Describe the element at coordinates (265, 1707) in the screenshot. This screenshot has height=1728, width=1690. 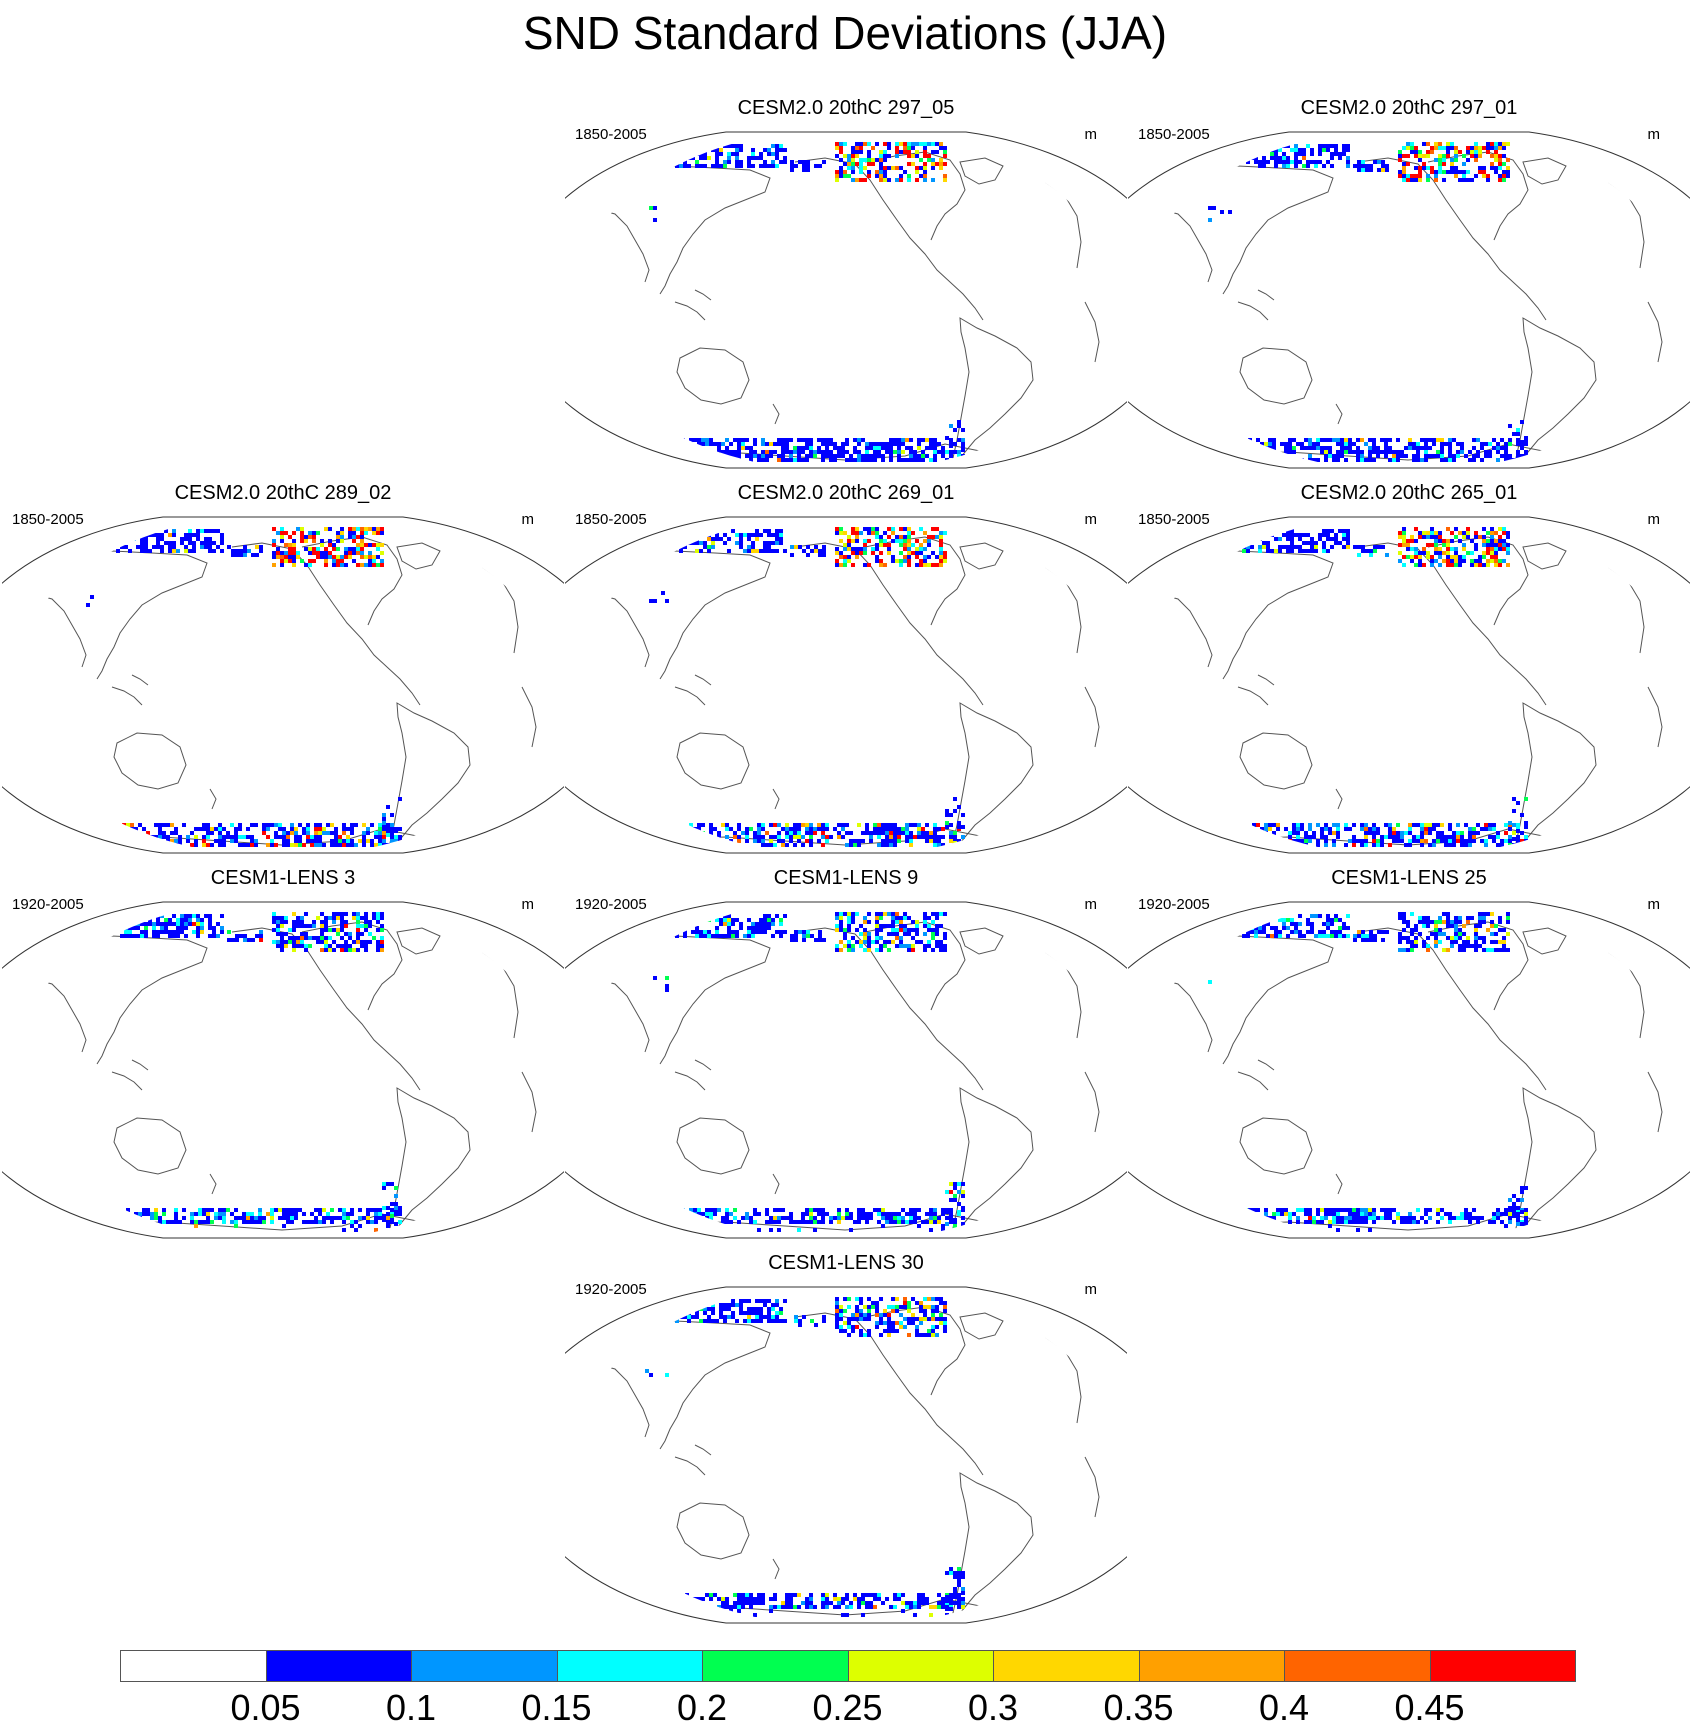
I see `colorbar-label: 0.05` at that location.